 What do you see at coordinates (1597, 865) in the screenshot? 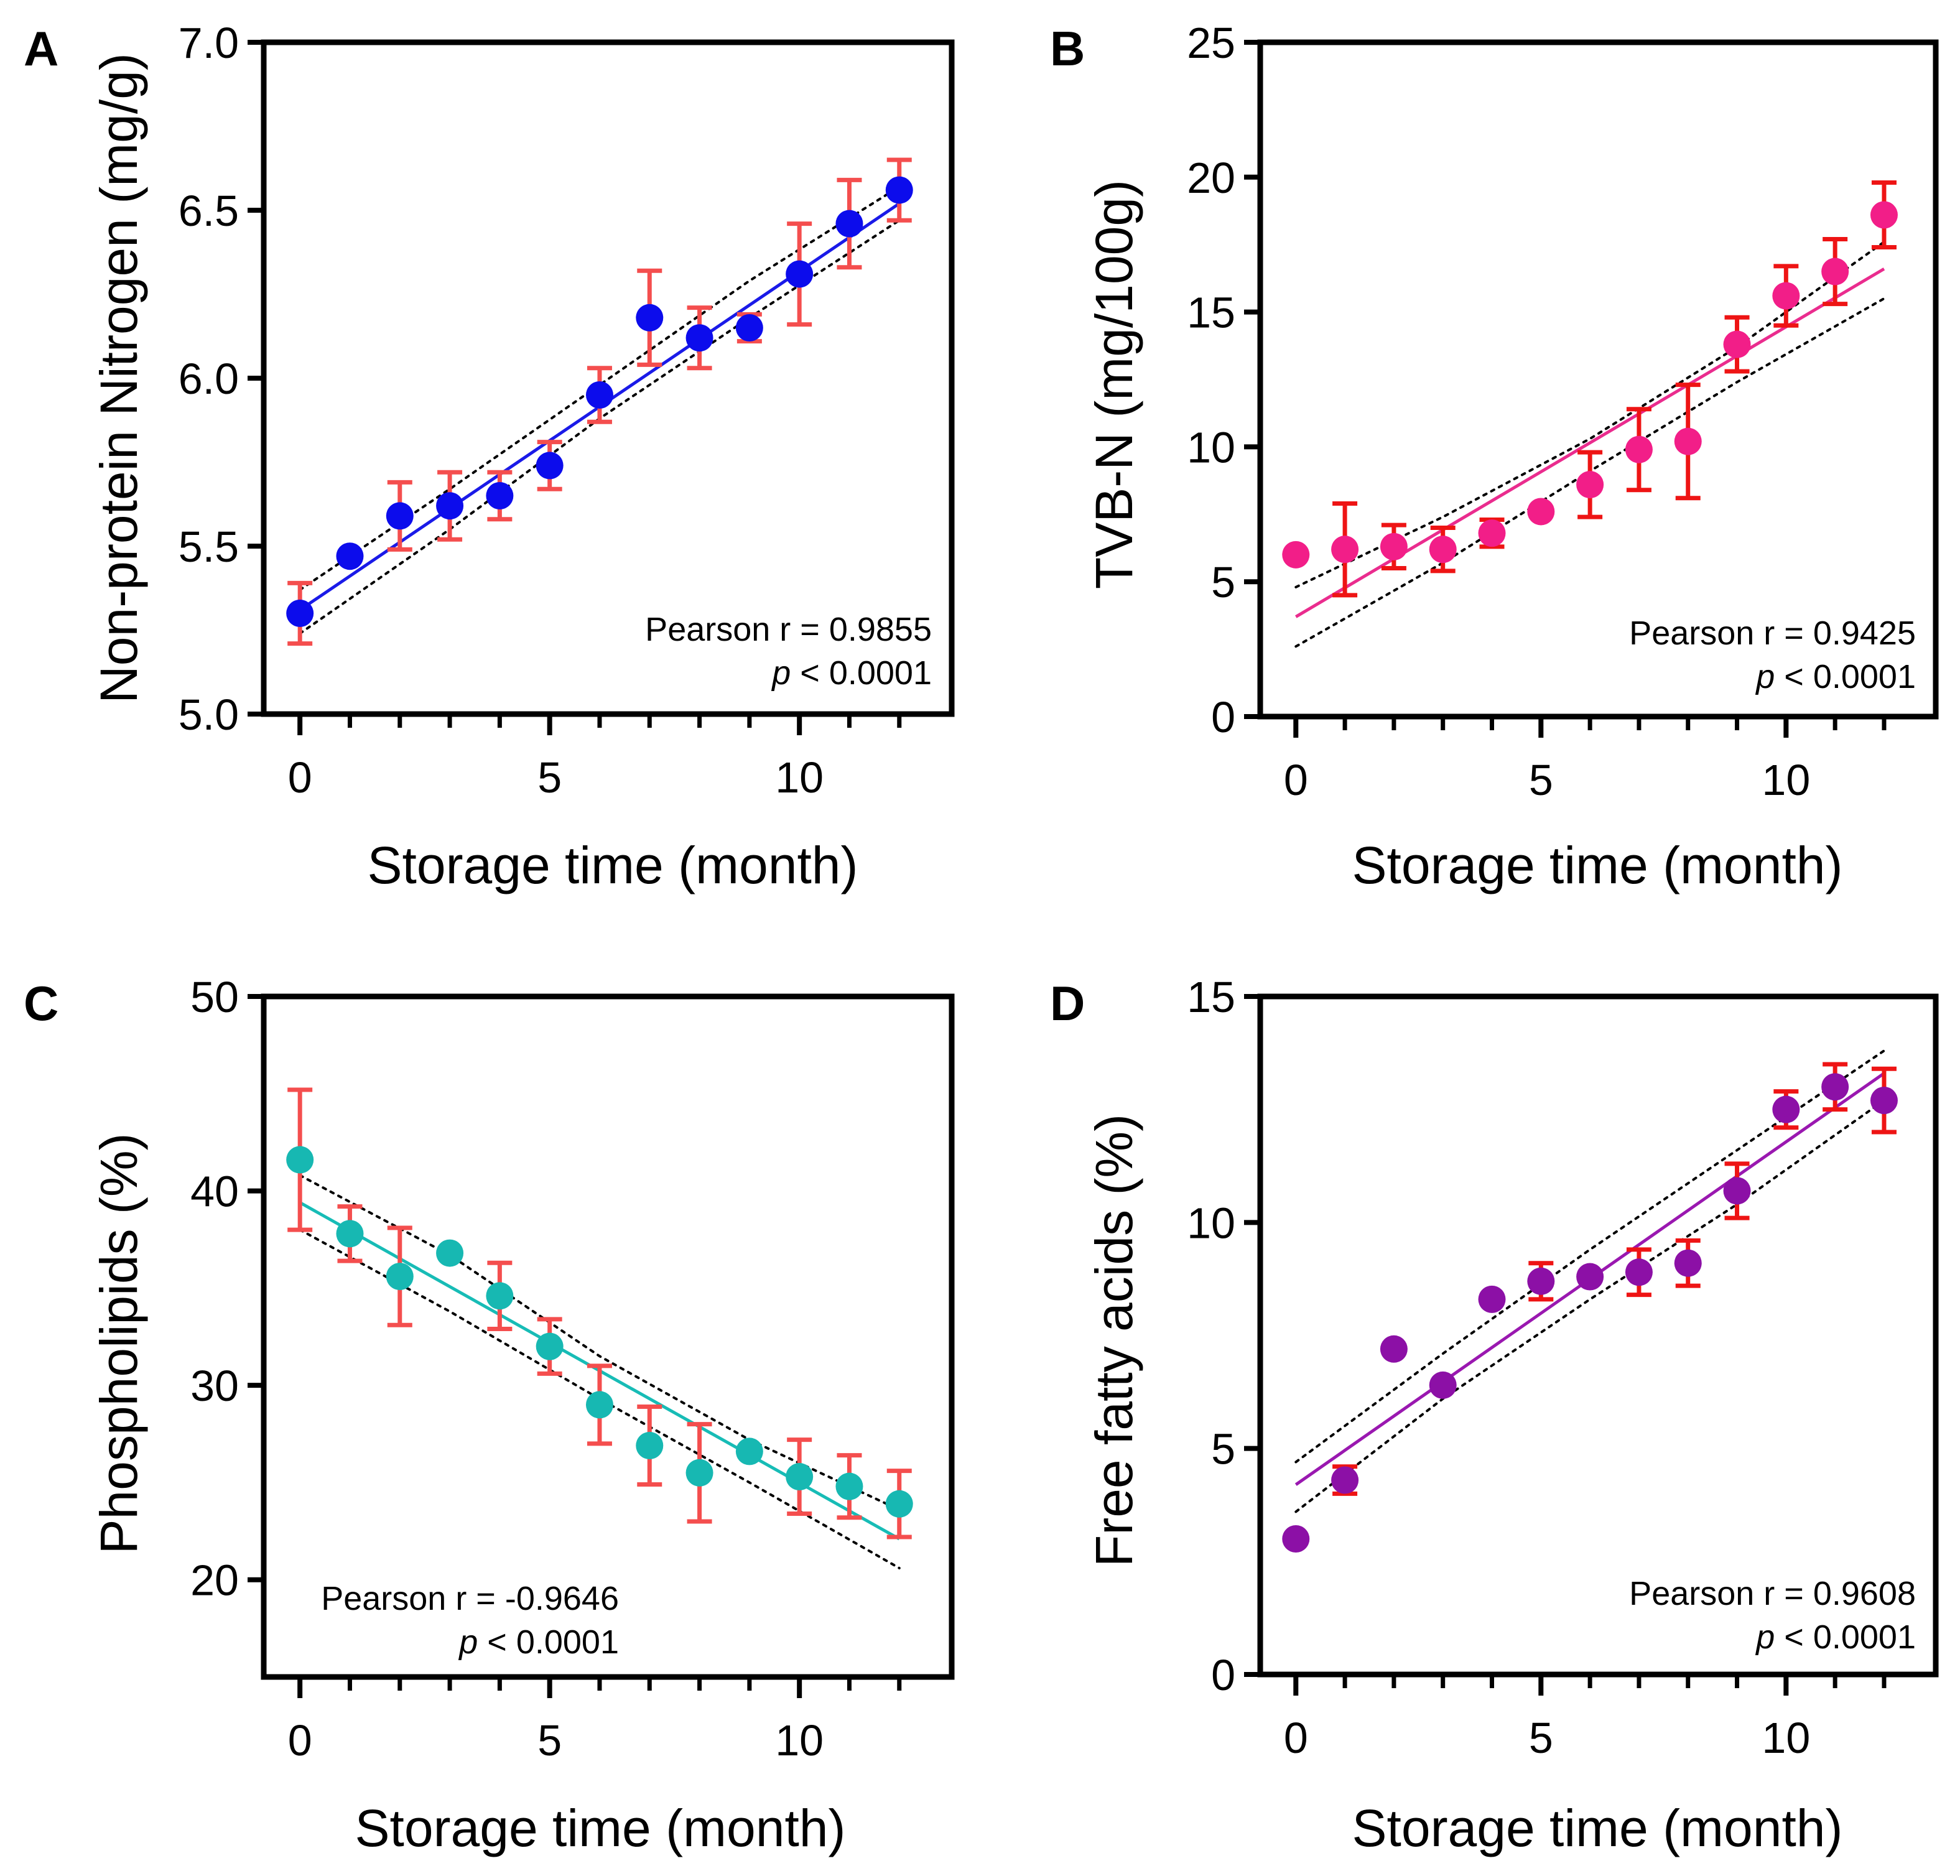
I see `panel-b-x-axis-label: Storage time (month)` at bounding box center [1597, 865].